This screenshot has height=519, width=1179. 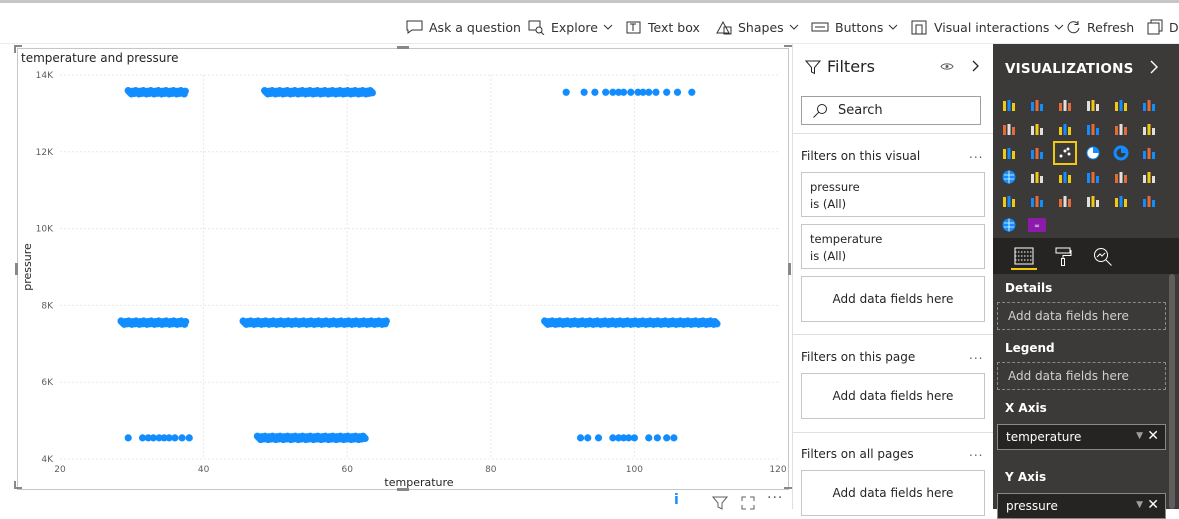 What do you see at coordinates (987, 27) in the screenshot?
I see `visual-interactions-button: Visual interactions` at bounding box center [987, 27].